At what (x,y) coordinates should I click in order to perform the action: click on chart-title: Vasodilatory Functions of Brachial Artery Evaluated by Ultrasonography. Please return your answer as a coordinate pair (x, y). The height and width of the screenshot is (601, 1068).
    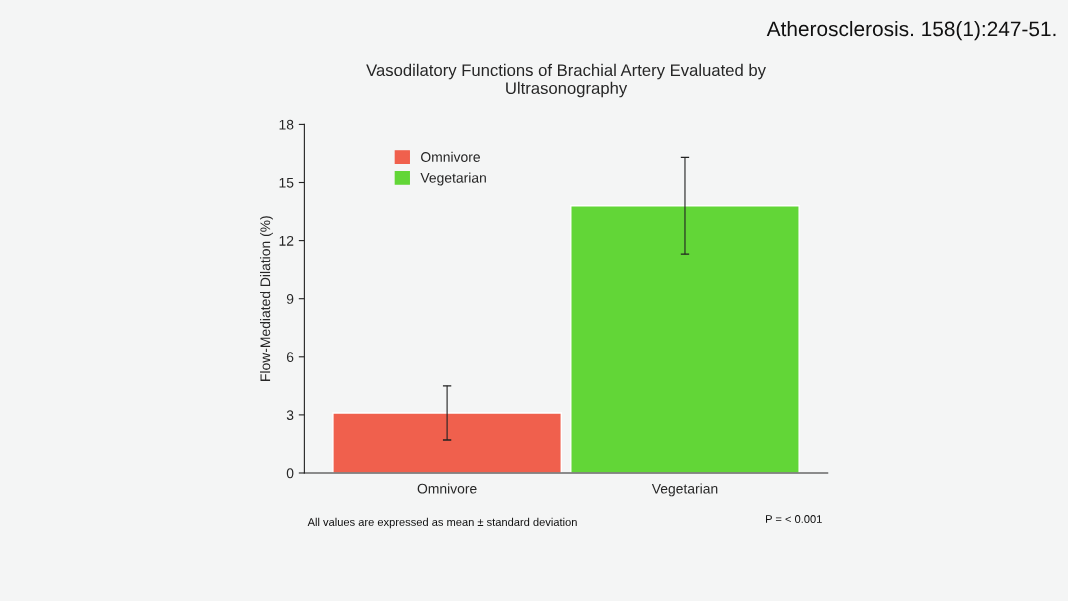
    Looking at the image, I should click on (566, 80).